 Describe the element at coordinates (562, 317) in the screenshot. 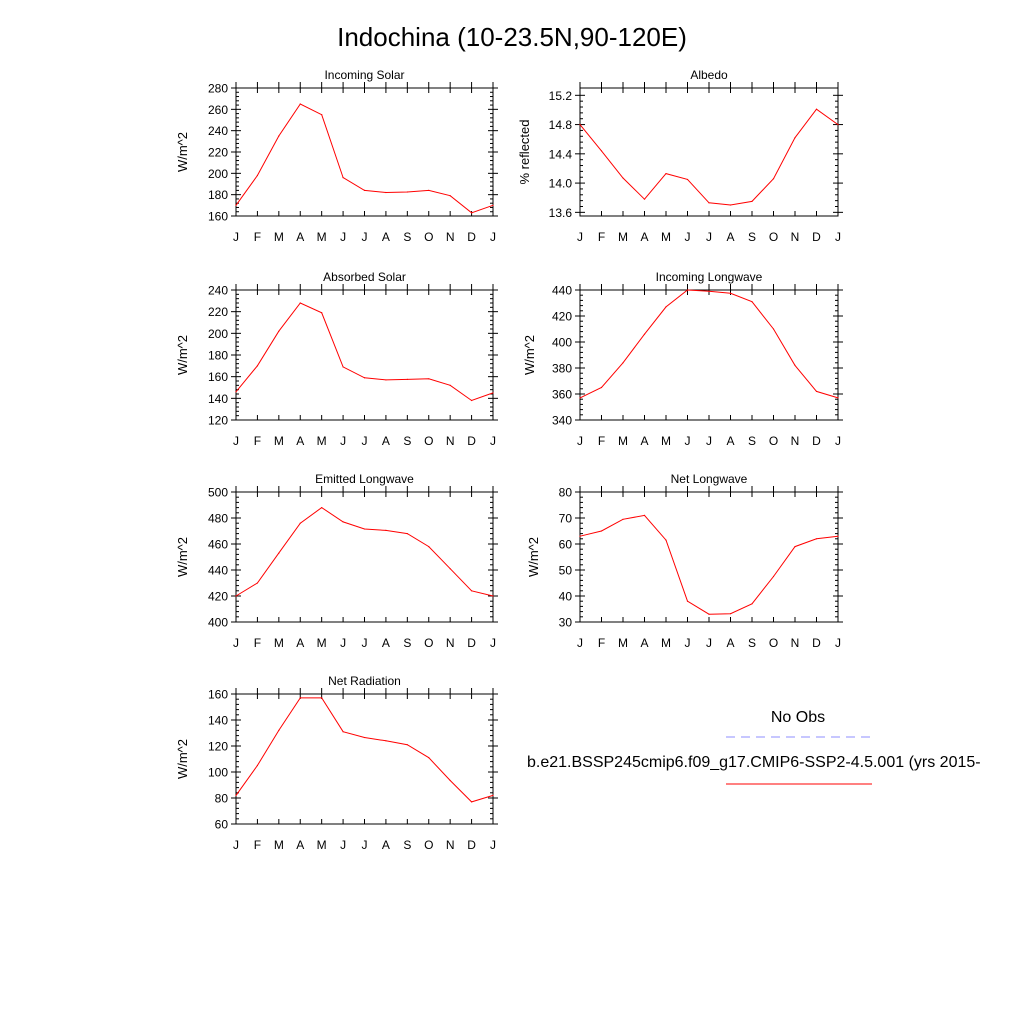

I see `y-tick-label: 420` at that location.